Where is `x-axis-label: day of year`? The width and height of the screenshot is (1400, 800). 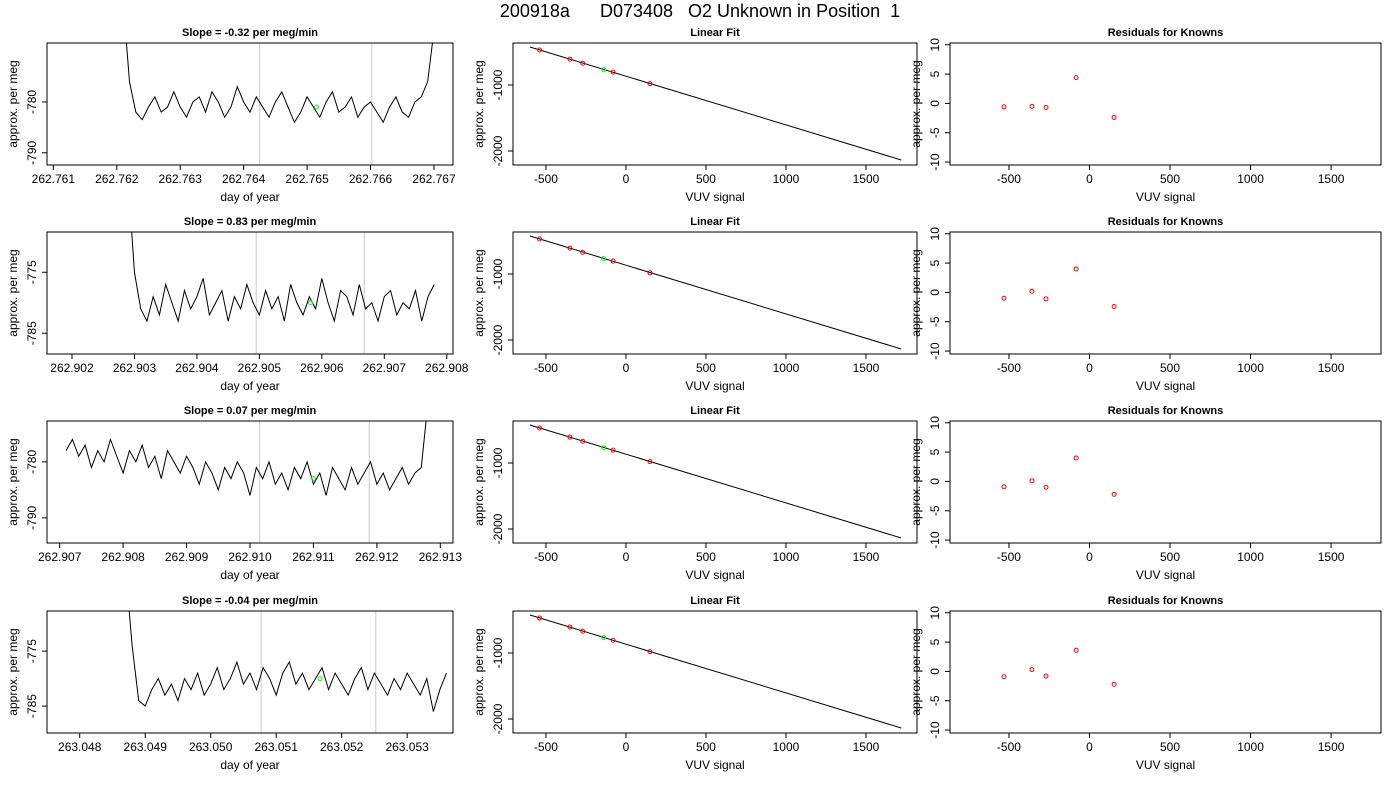
x-axis-label: day of year is located at coordinates (249, 765).